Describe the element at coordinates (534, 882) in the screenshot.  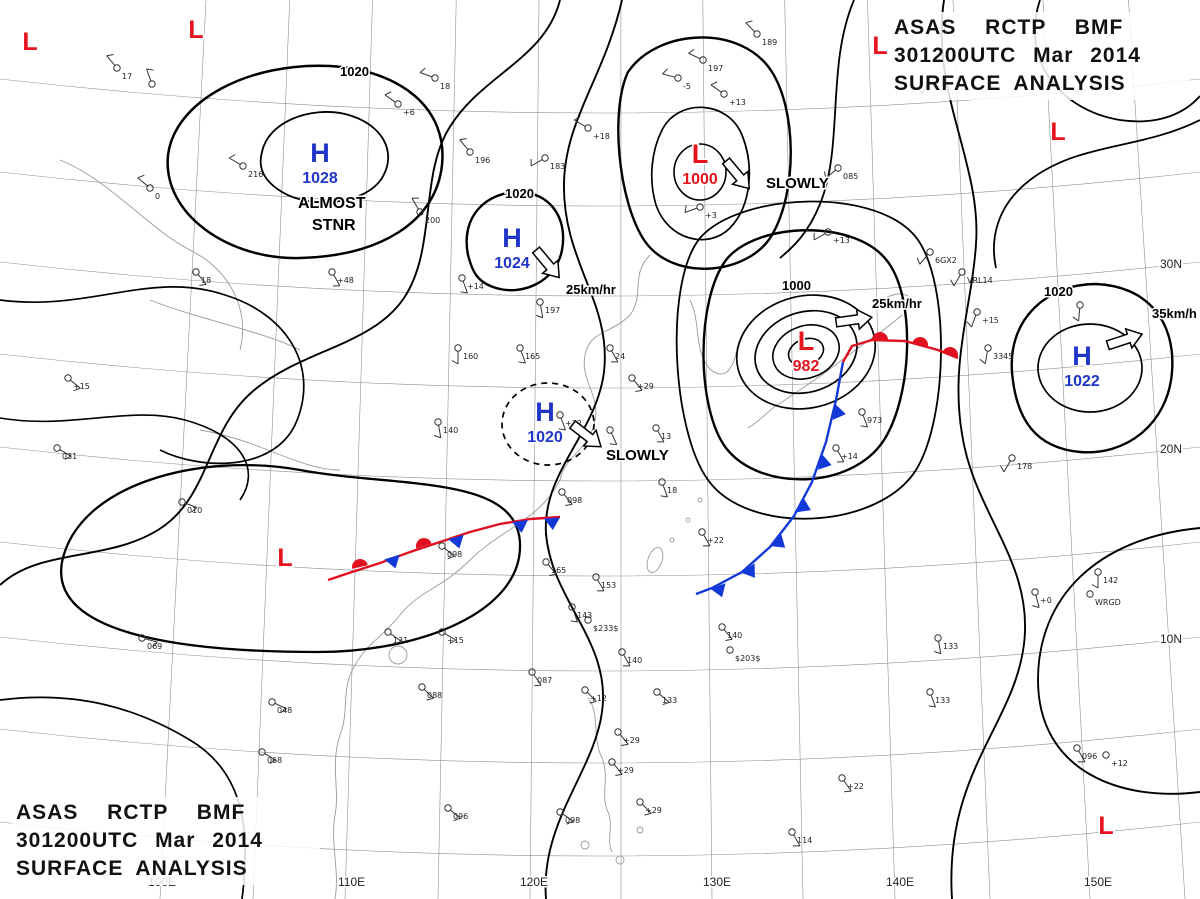
I see `longitude-label: 120E` at that location.